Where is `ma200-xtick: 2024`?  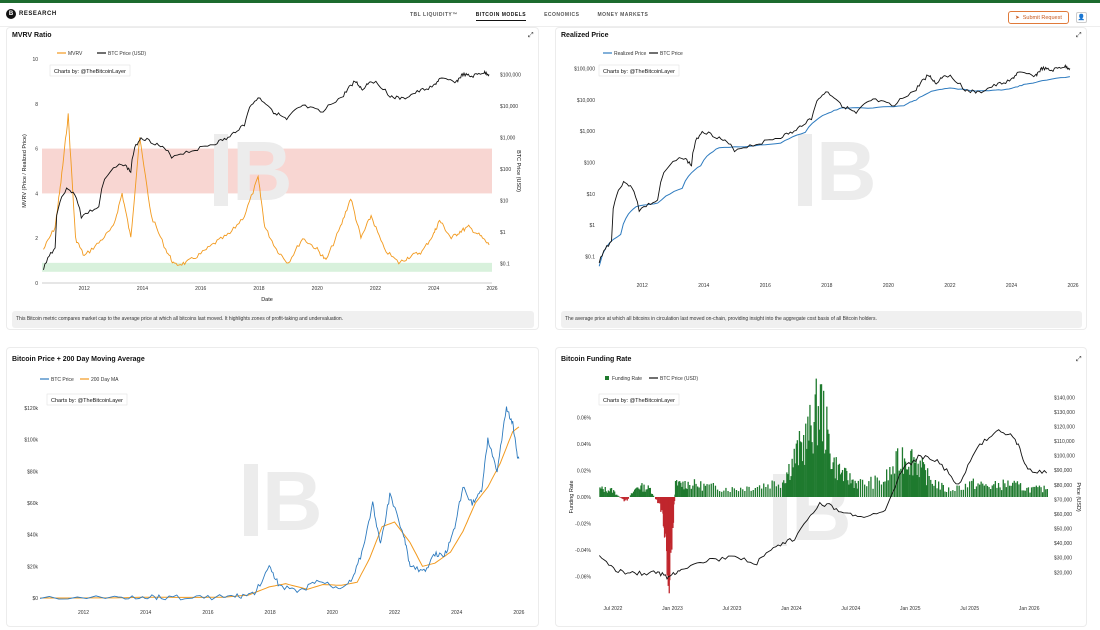 ma200-xtick: 2024 is located at coordinates (456, 613).